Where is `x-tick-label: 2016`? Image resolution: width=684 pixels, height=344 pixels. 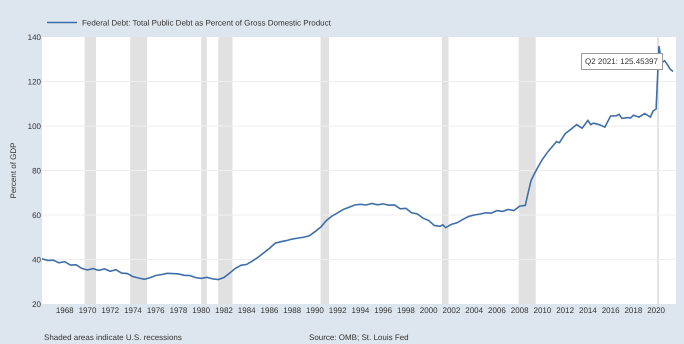
x-tick-label: 2016 is located at coordinates (611, 310).